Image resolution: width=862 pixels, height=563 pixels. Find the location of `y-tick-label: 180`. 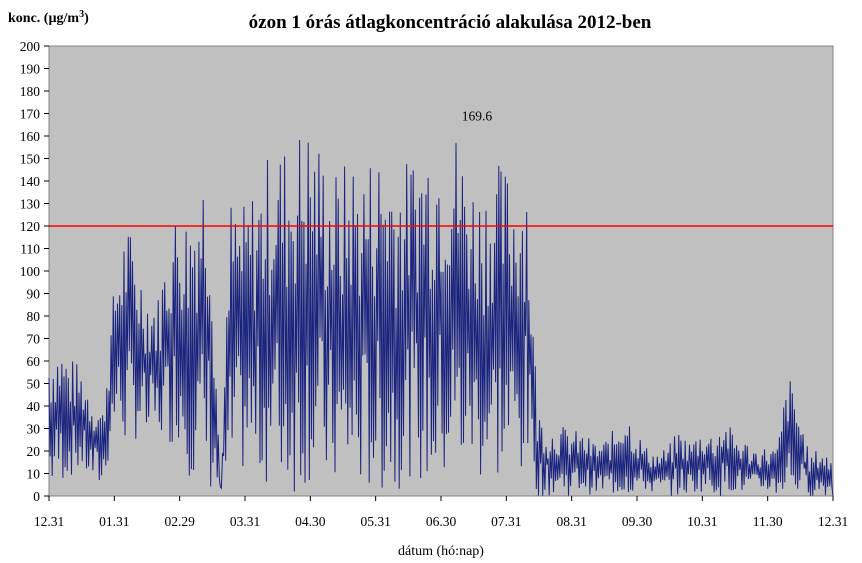

y-tick-label: 180 is located at coordinates (30, 91).